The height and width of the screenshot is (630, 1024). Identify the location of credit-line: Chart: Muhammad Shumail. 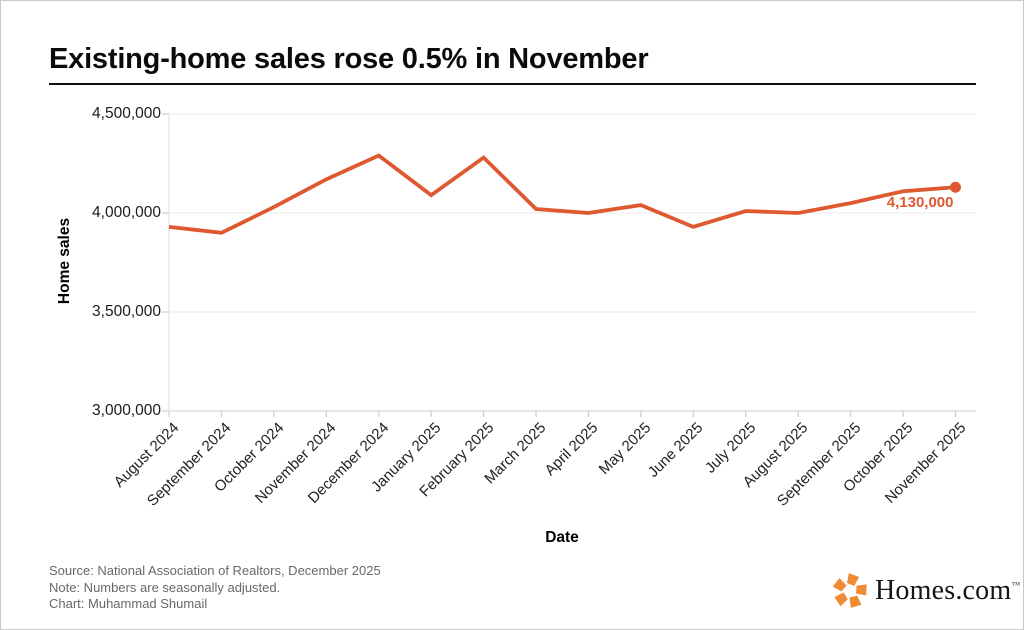
(128, 603).